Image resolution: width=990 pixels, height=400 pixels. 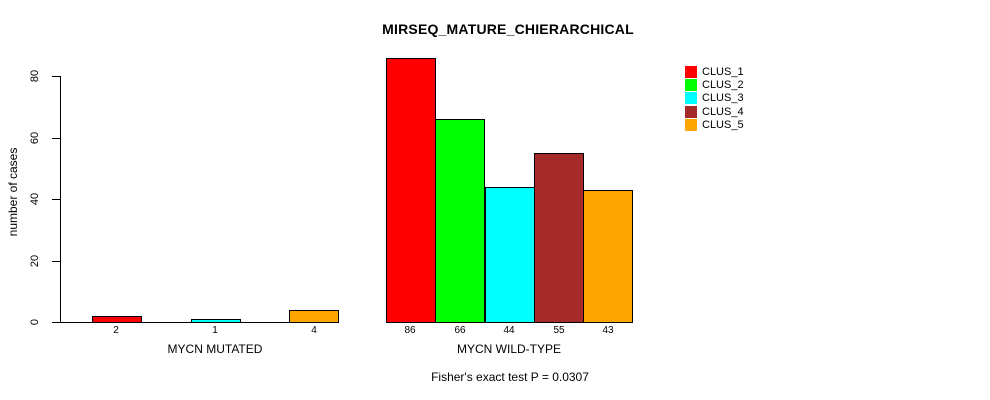 What do you see at coordinates (510, 377) in the screenshot?
I see `fisher-test-note: Fisher's exact test P = 0.0307` at bounding box center [510, 377].